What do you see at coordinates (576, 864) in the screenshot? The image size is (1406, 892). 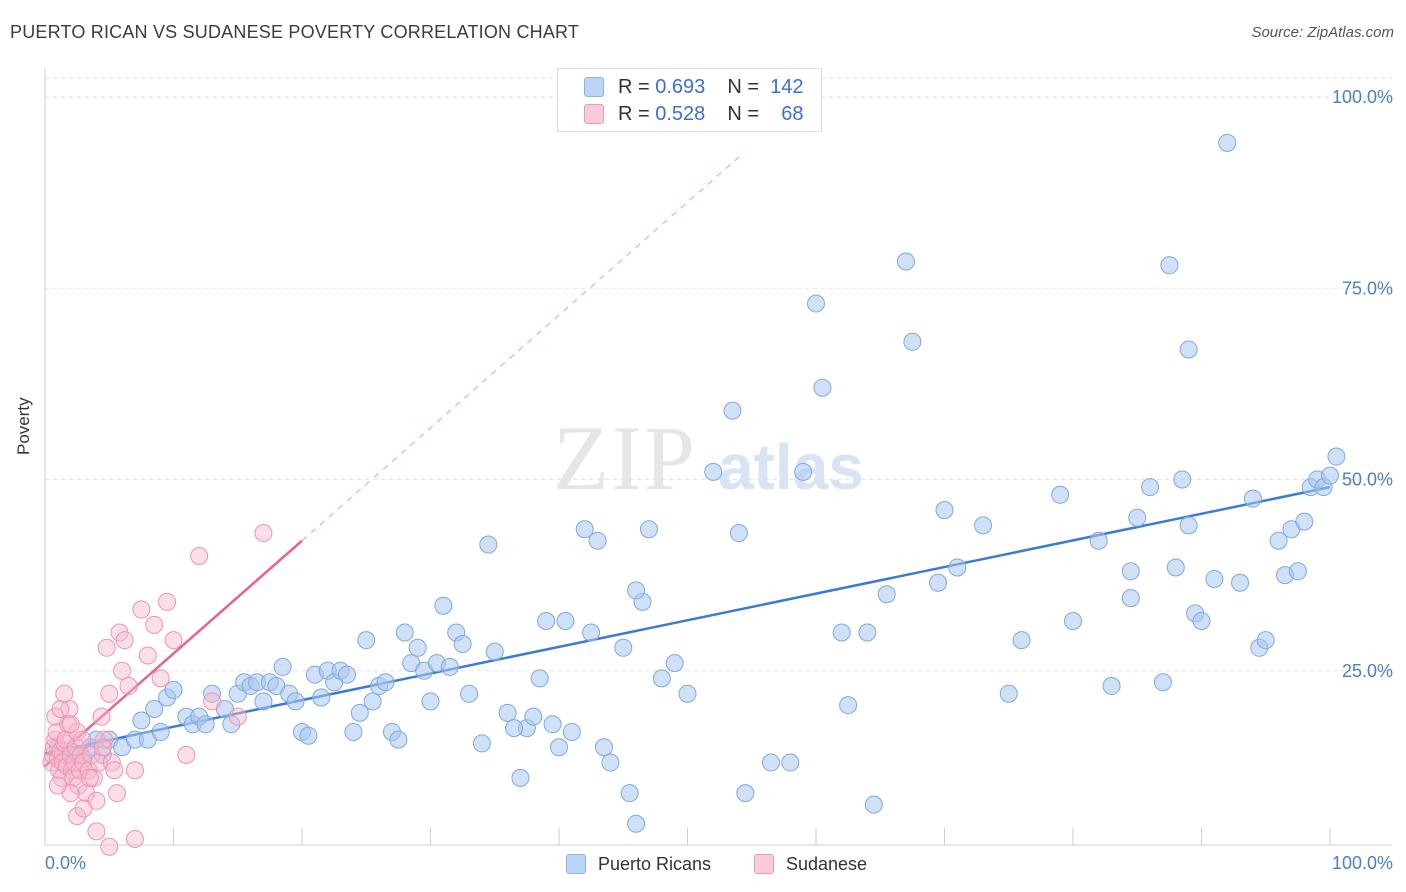 I see `bottom-legend-swatch-blue` at bounding box center [576, 864].